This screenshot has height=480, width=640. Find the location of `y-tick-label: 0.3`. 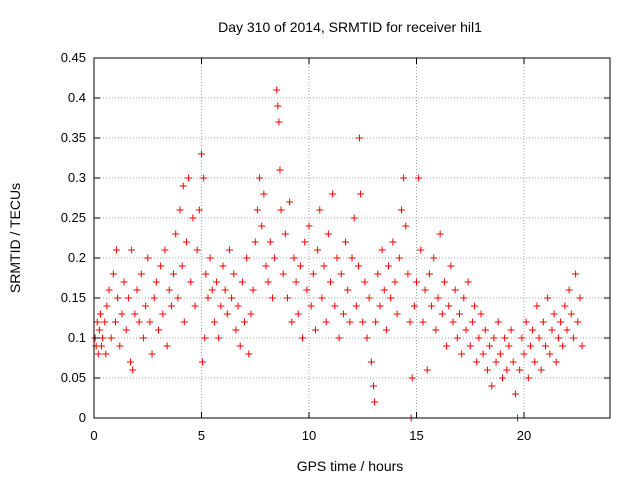

y-tick-label: 0.3 is located at coordinates (77, 177).